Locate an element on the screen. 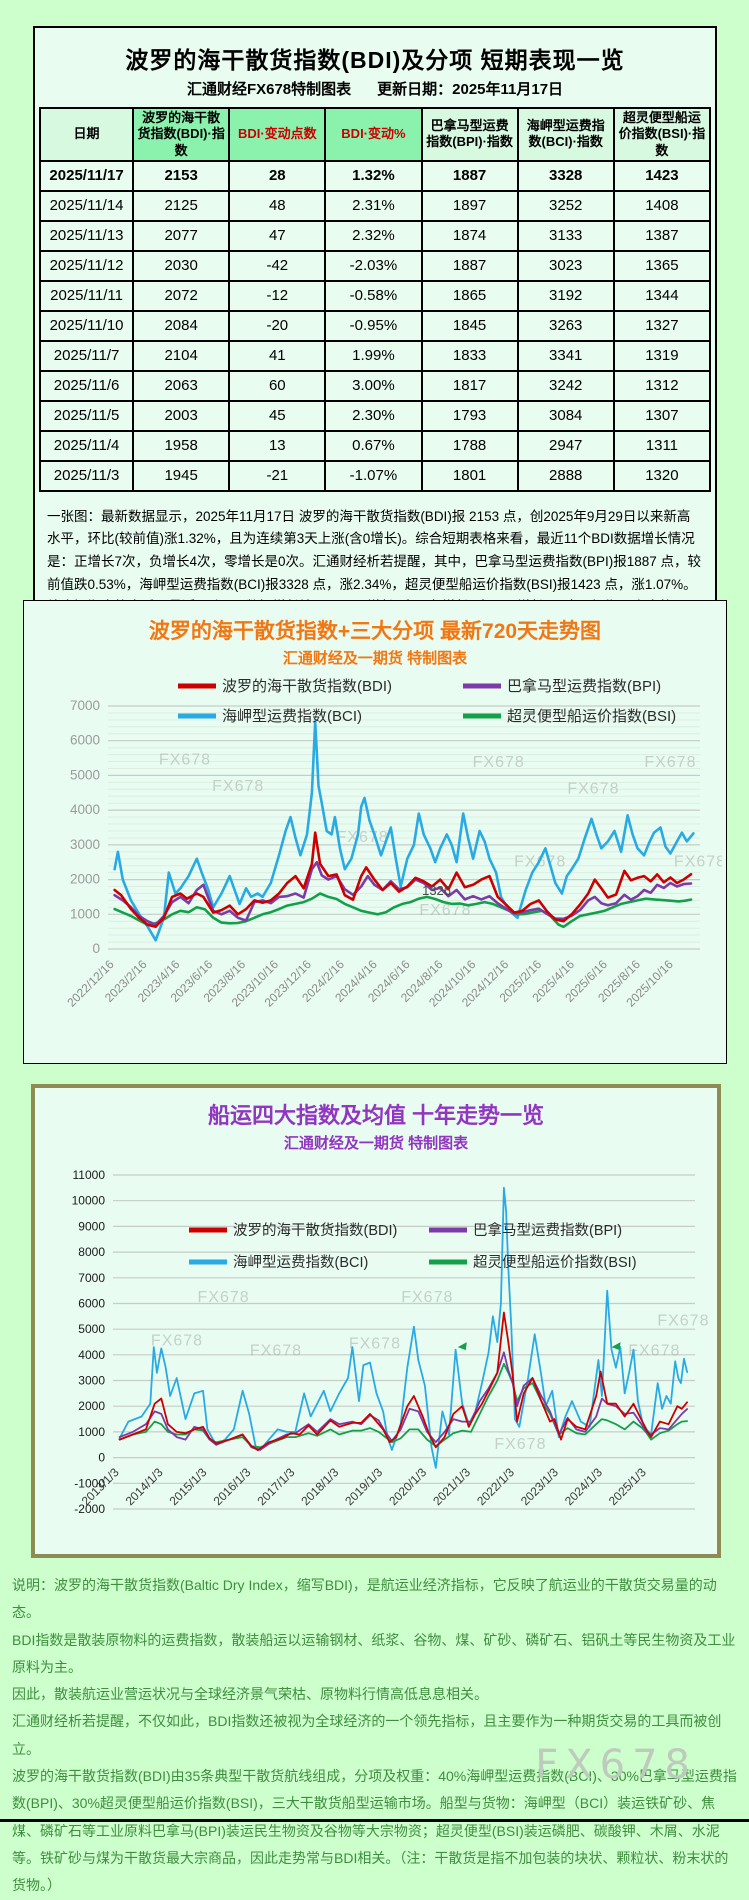 Image resolution: width=749 pixels, height=1900 pixels. table-cell: 1.32% is located at coordinates (373, 175).